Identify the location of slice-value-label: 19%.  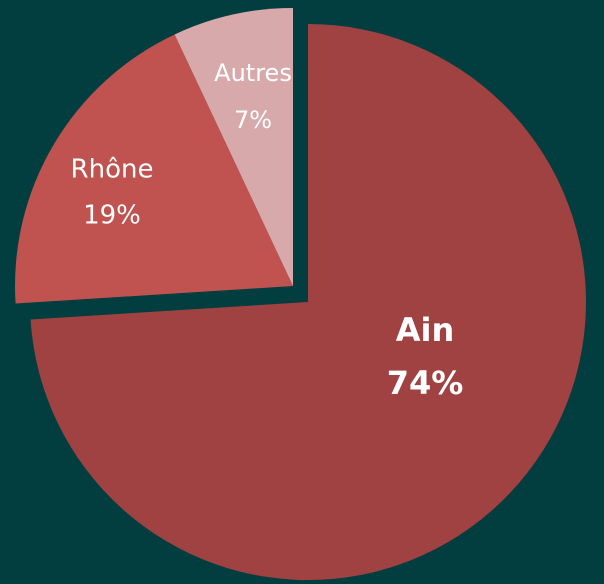
(112, 216).